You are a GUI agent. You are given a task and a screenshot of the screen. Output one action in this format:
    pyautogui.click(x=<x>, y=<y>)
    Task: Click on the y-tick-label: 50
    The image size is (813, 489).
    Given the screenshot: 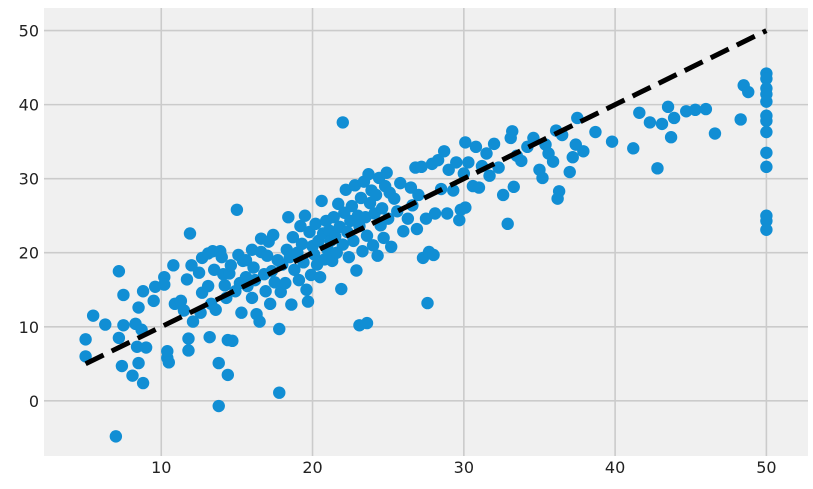 What is the action you would take?
    pyautogui.click(x=29, y=31)
    